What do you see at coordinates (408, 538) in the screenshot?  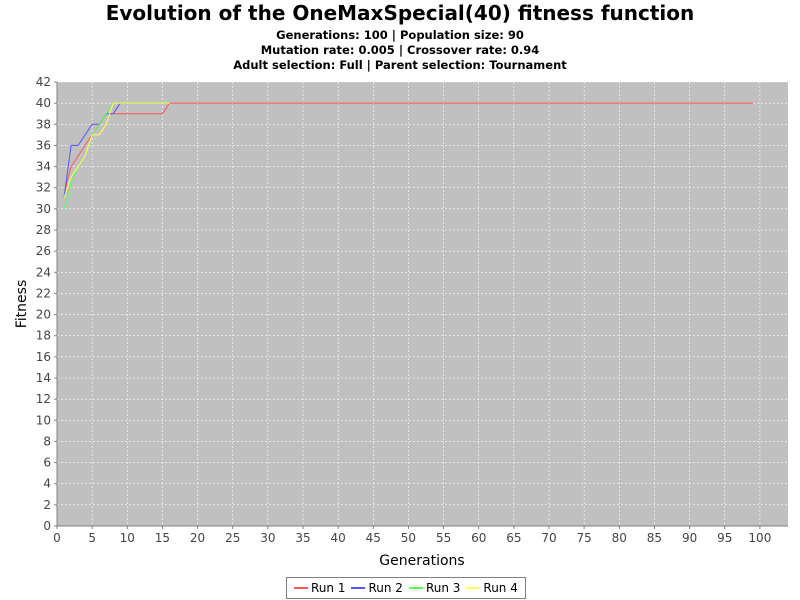 I see `x-tick-label: 50` at bounding box center [408, 538].